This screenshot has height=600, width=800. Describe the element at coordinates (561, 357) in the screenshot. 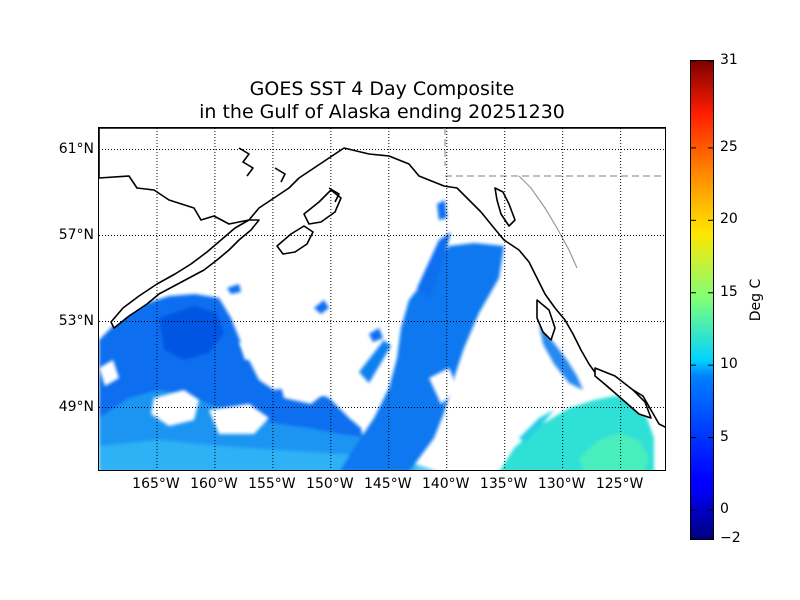

I see `sst-patch-east-coast` at that location.